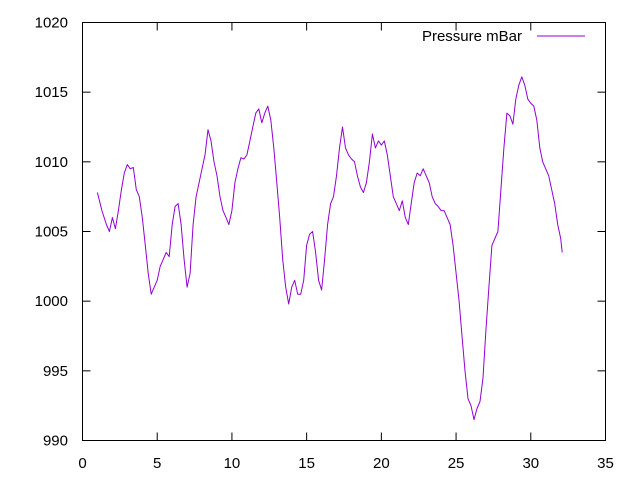 The width and height of the screenshot is (640, 480). I want to click on x-tick-label: 30, so click(530, 463).